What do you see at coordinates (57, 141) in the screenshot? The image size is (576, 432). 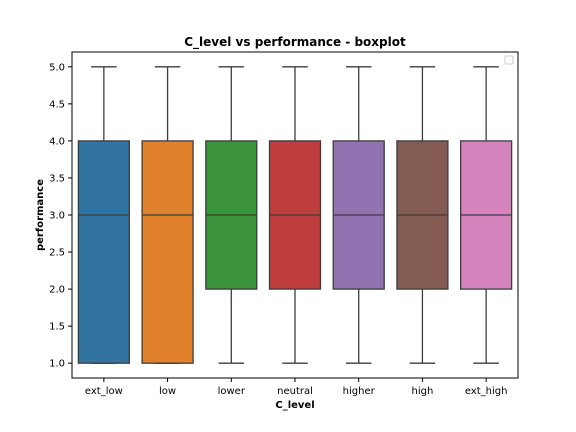 I see `y-tick-label: 4.0` at bounding box center [57, 141].